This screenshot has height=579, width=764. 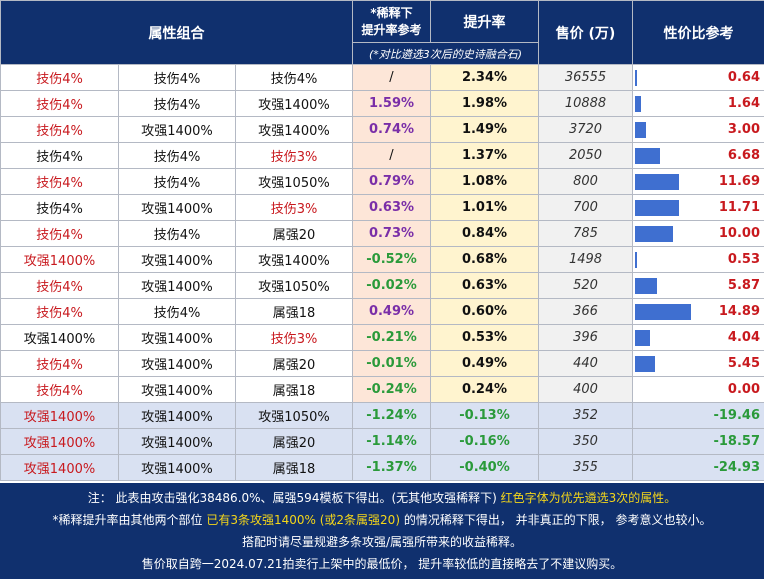 I want to click on note-line-2-highlight: 已有3条攻强1400% (或2条属强20), so click(x=303, y=520).